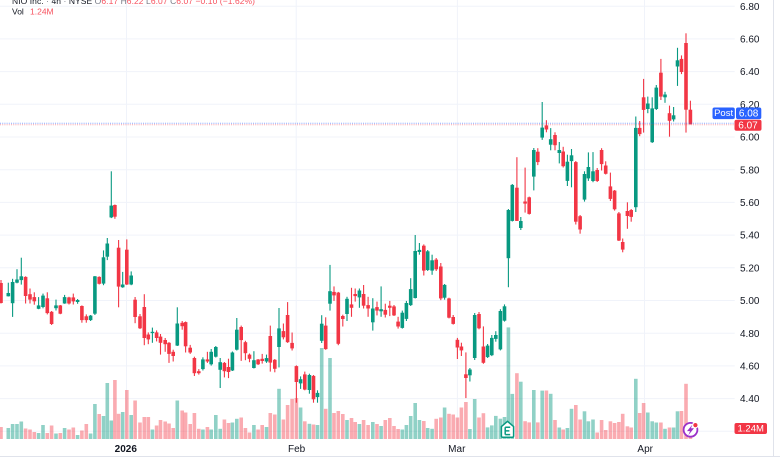  I want to click on svg-text: 4.60, so click(750, 367).